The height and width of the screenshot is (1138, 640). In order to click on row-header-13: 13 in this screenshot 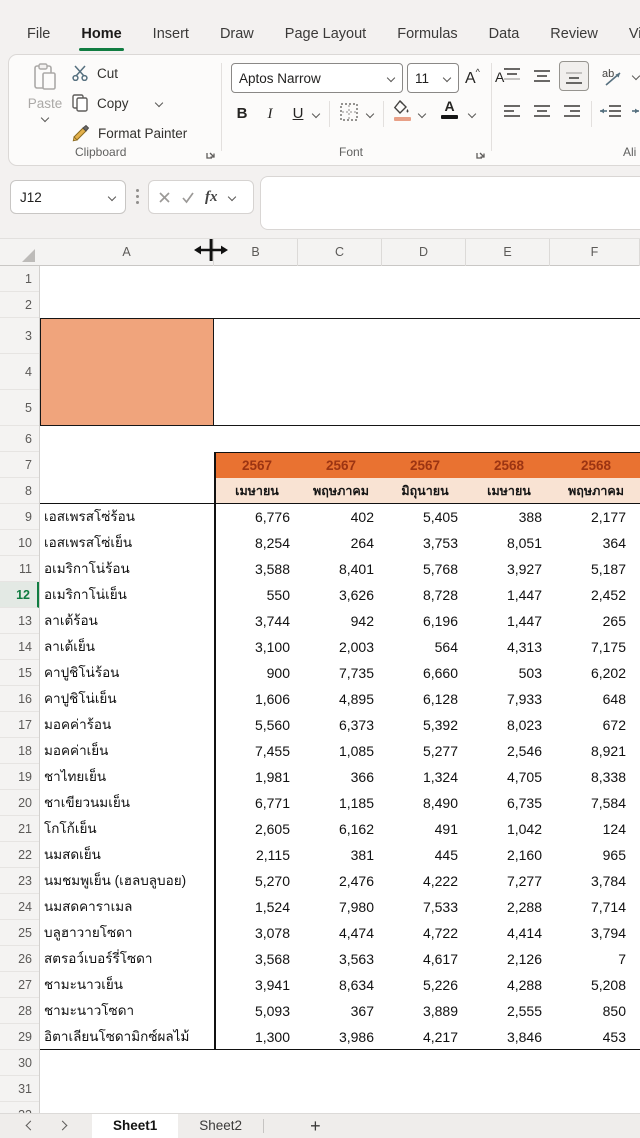, I will do `click(19, 621)`.